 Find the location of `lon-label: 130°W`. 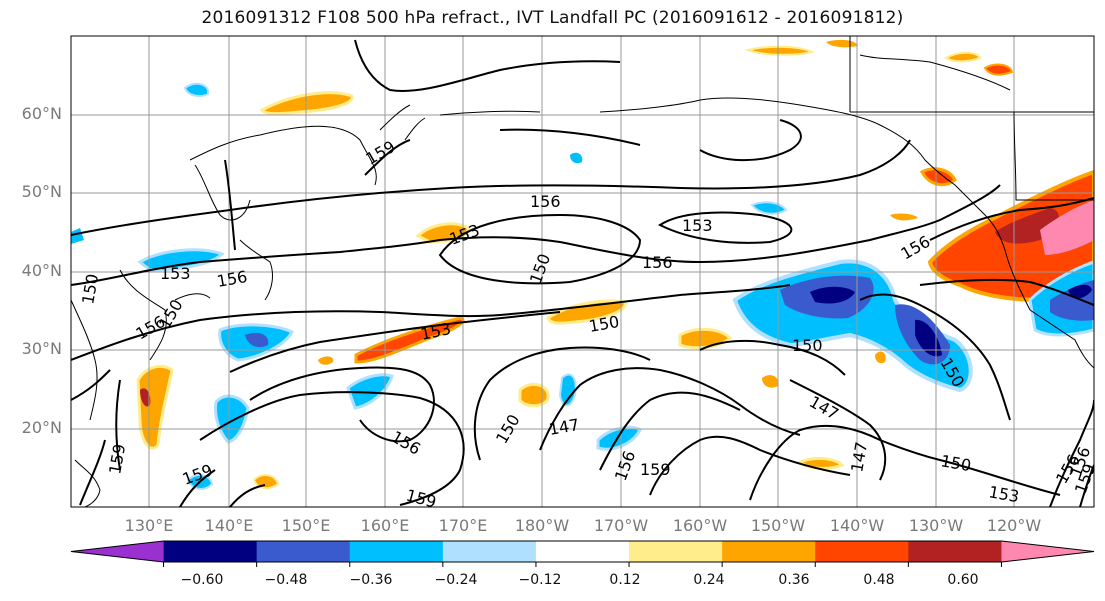

lon-label: 130°W is located at coordinates (936, 525).